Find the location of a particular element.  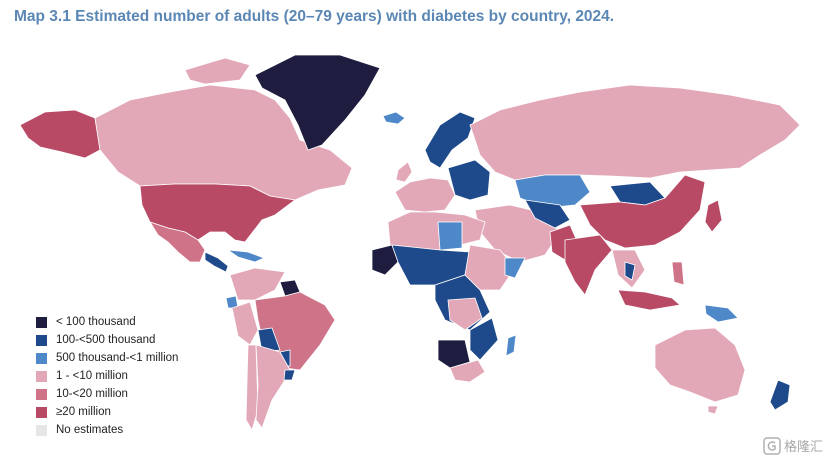

region-japan is located at coordinates (713, 216).